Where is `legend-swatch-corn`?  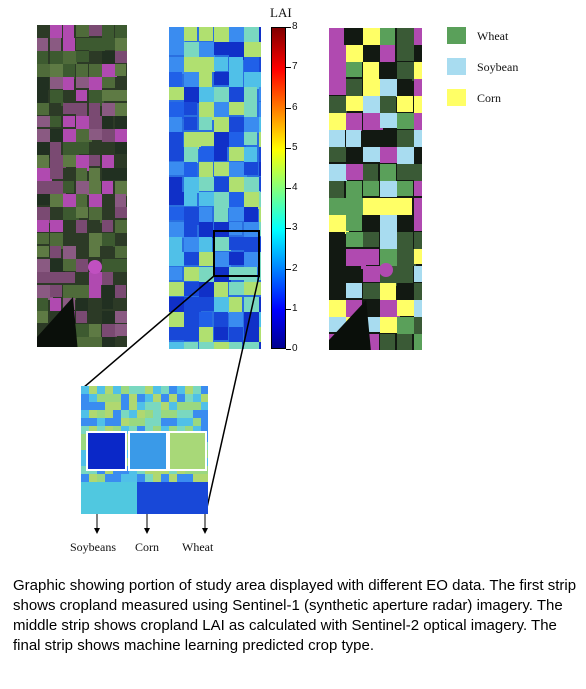 legend-swatch-corn is located at coordinates (456, 97).